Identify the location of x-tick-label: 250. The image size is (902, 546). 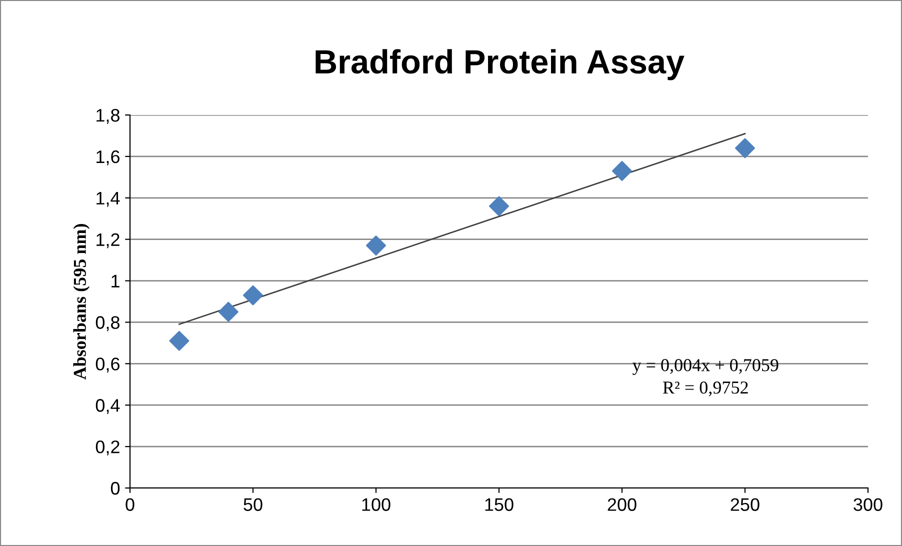
(745, 504).